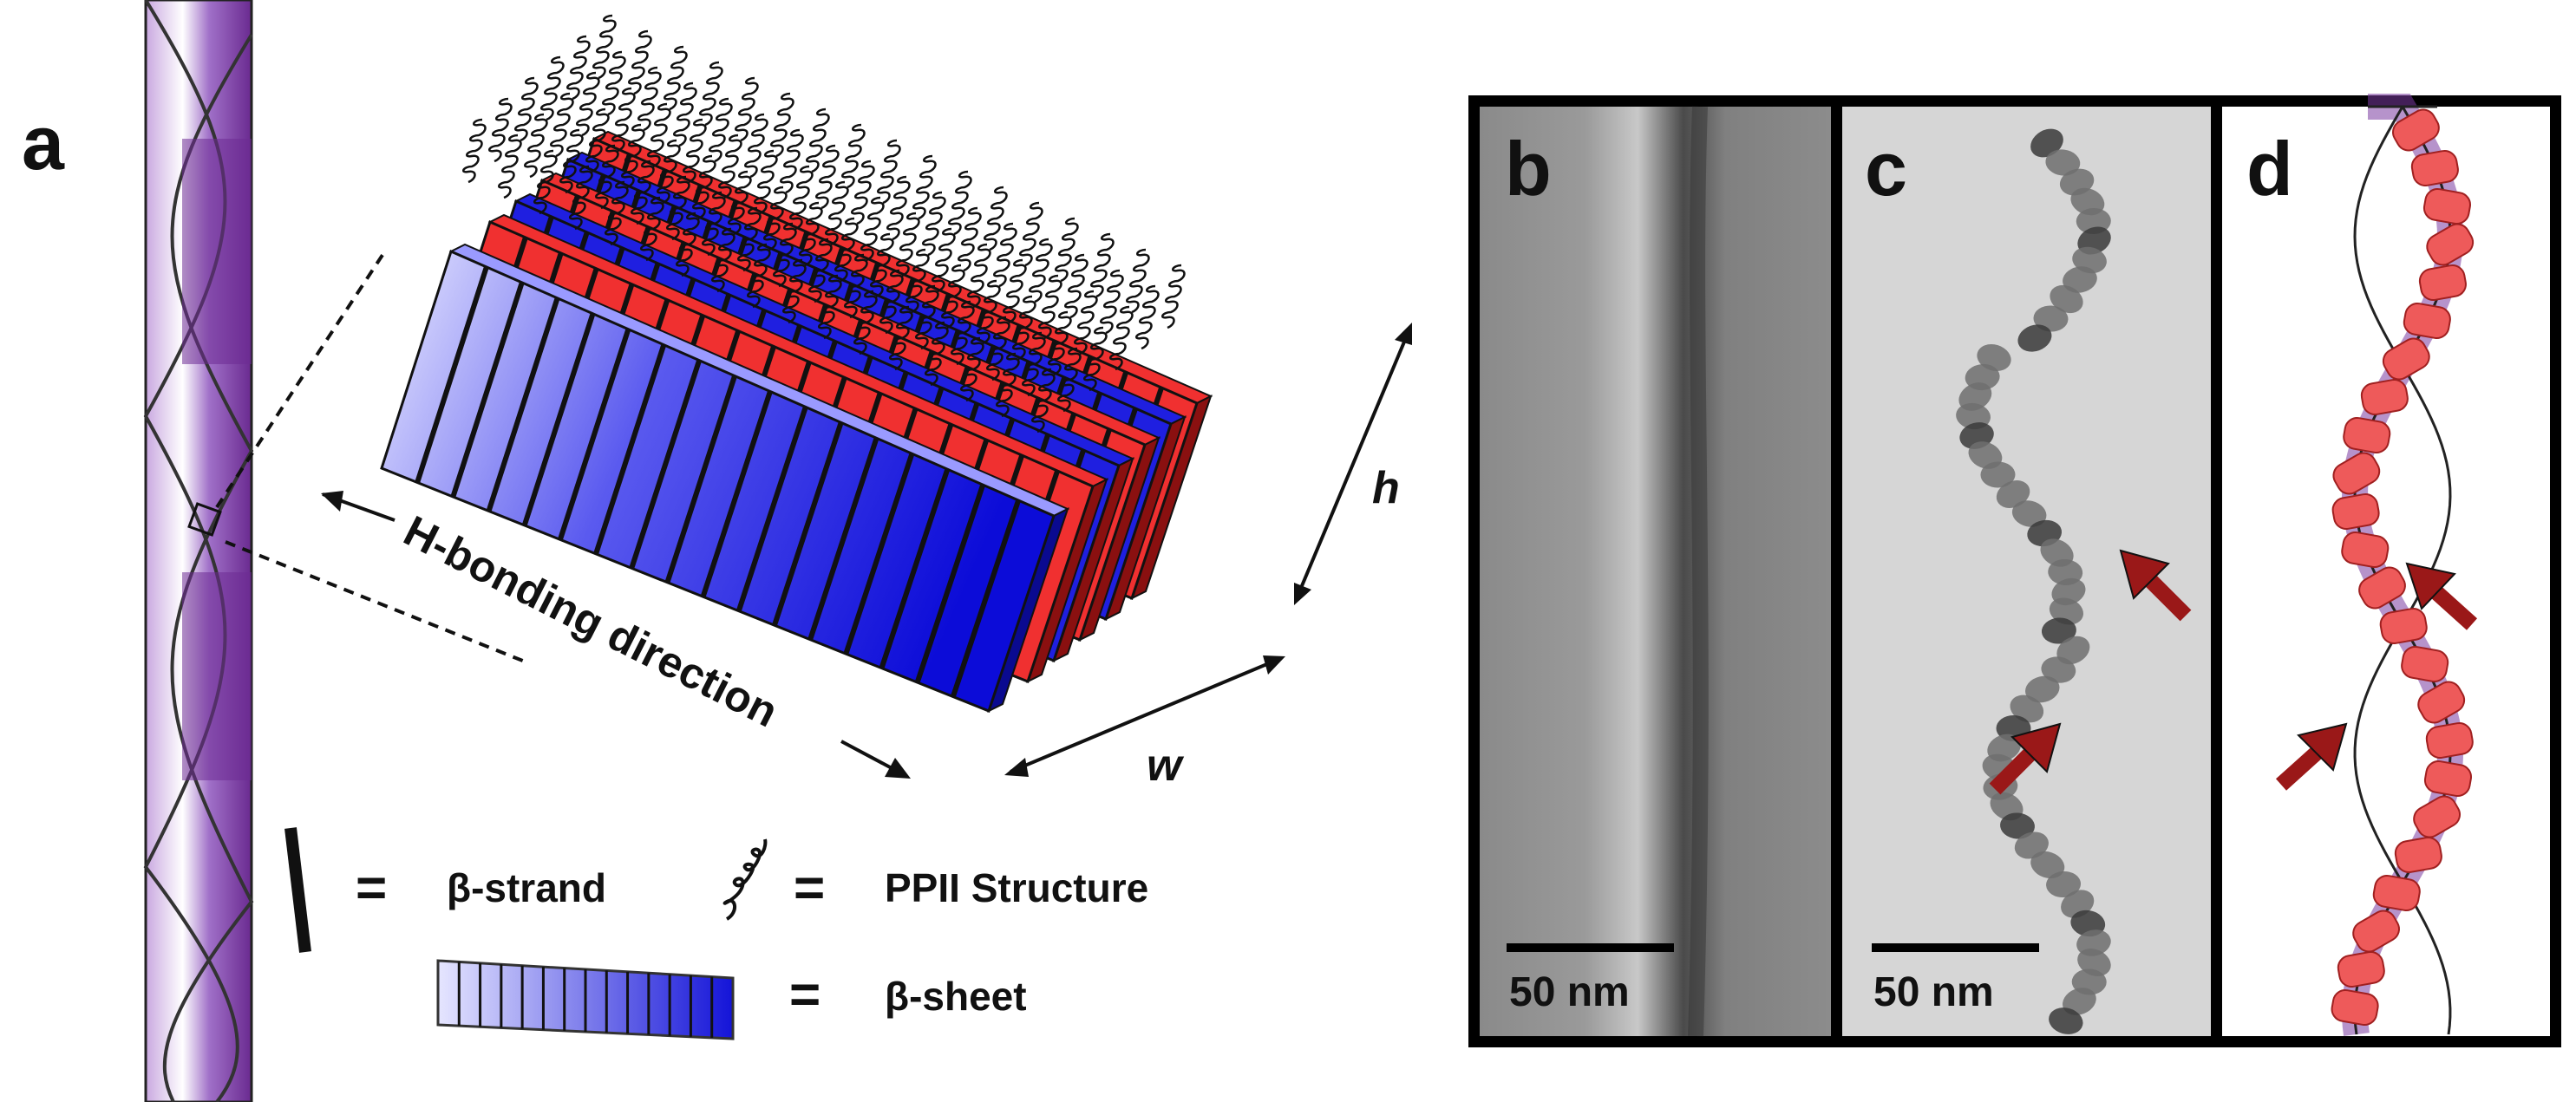 The image size is (2576, 1102). Describe the element at coordinates (332, 501) in the screenshot. I see `h-bonding-arrowhead-left` at that location.